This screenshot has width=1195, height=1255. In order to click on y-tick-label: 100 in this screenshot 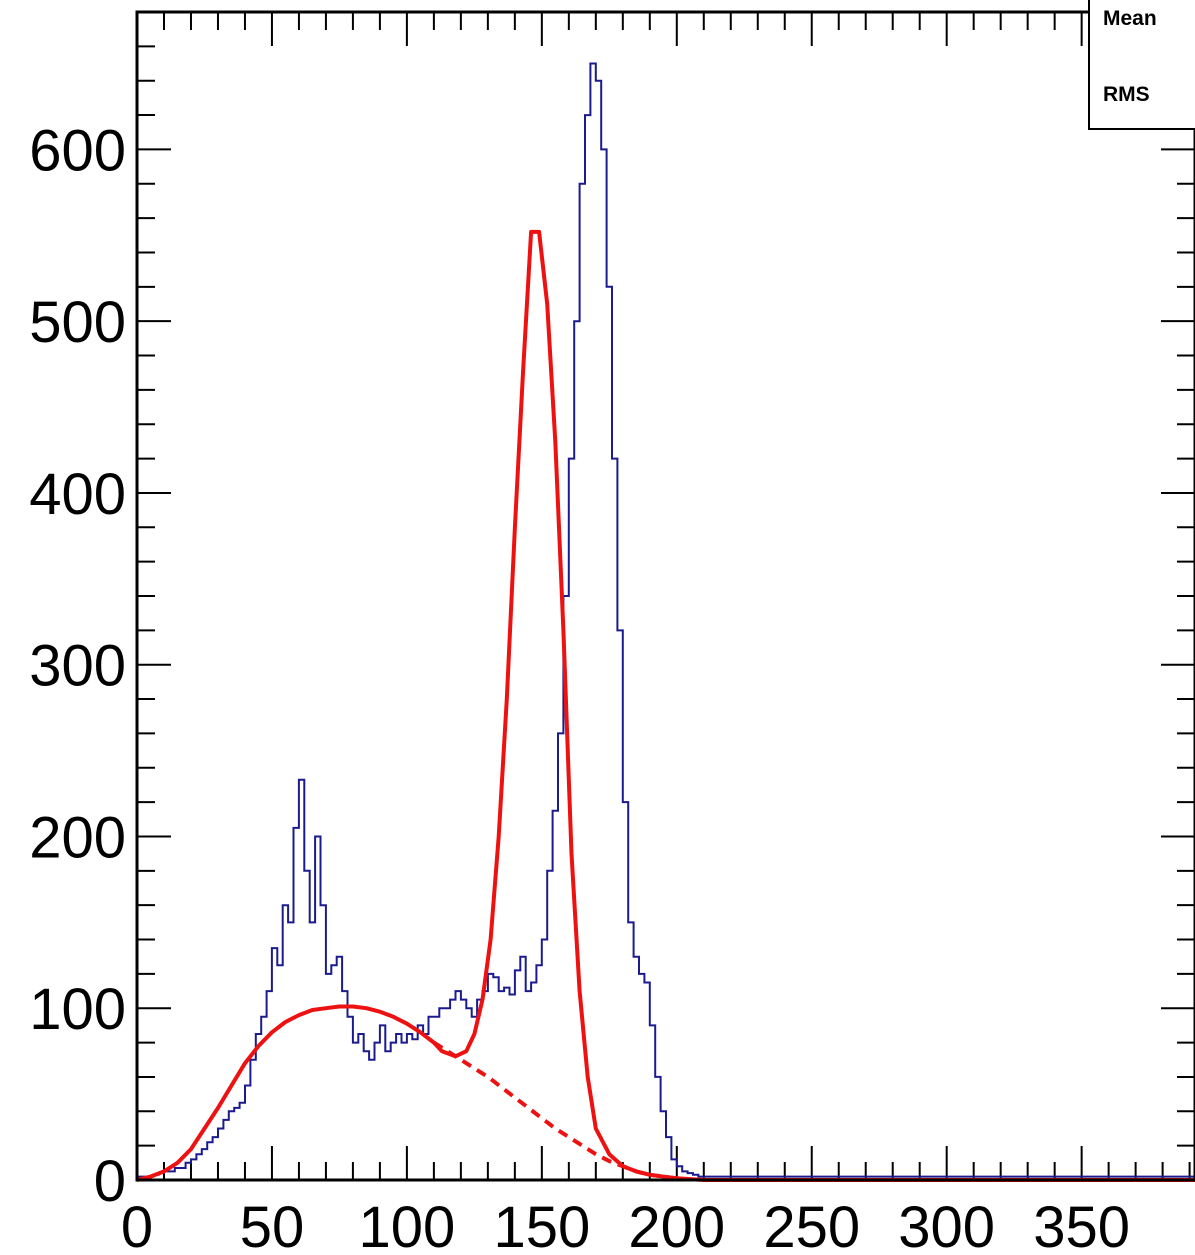, I will do `click(77, 1009)`.